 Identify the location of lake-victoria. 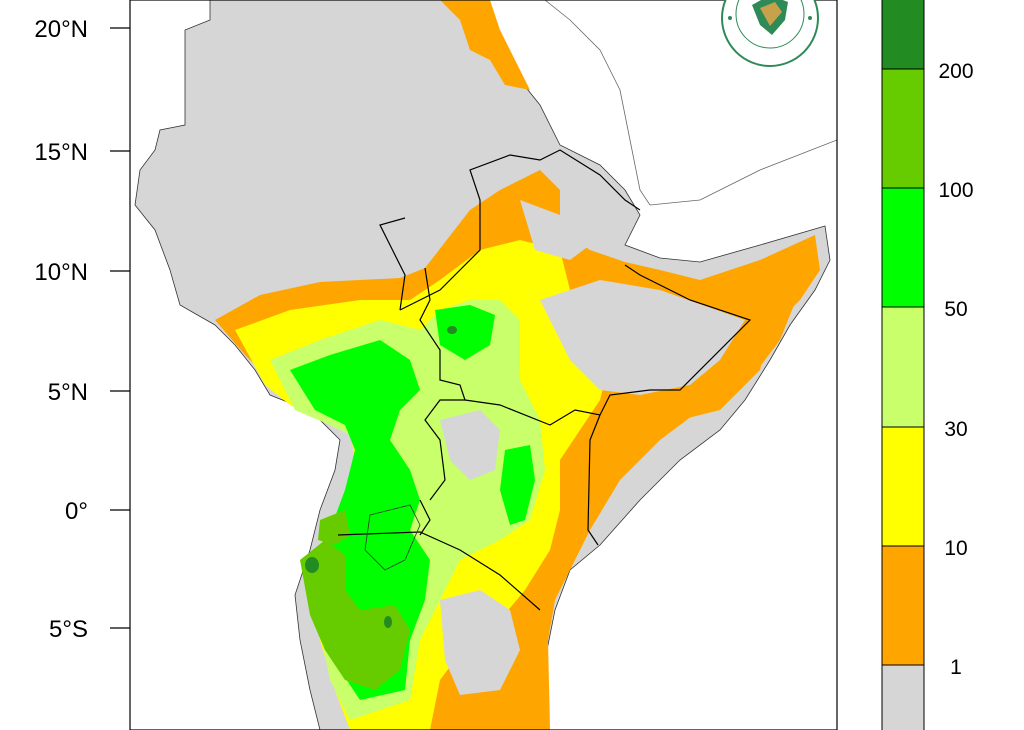
(392, 537).